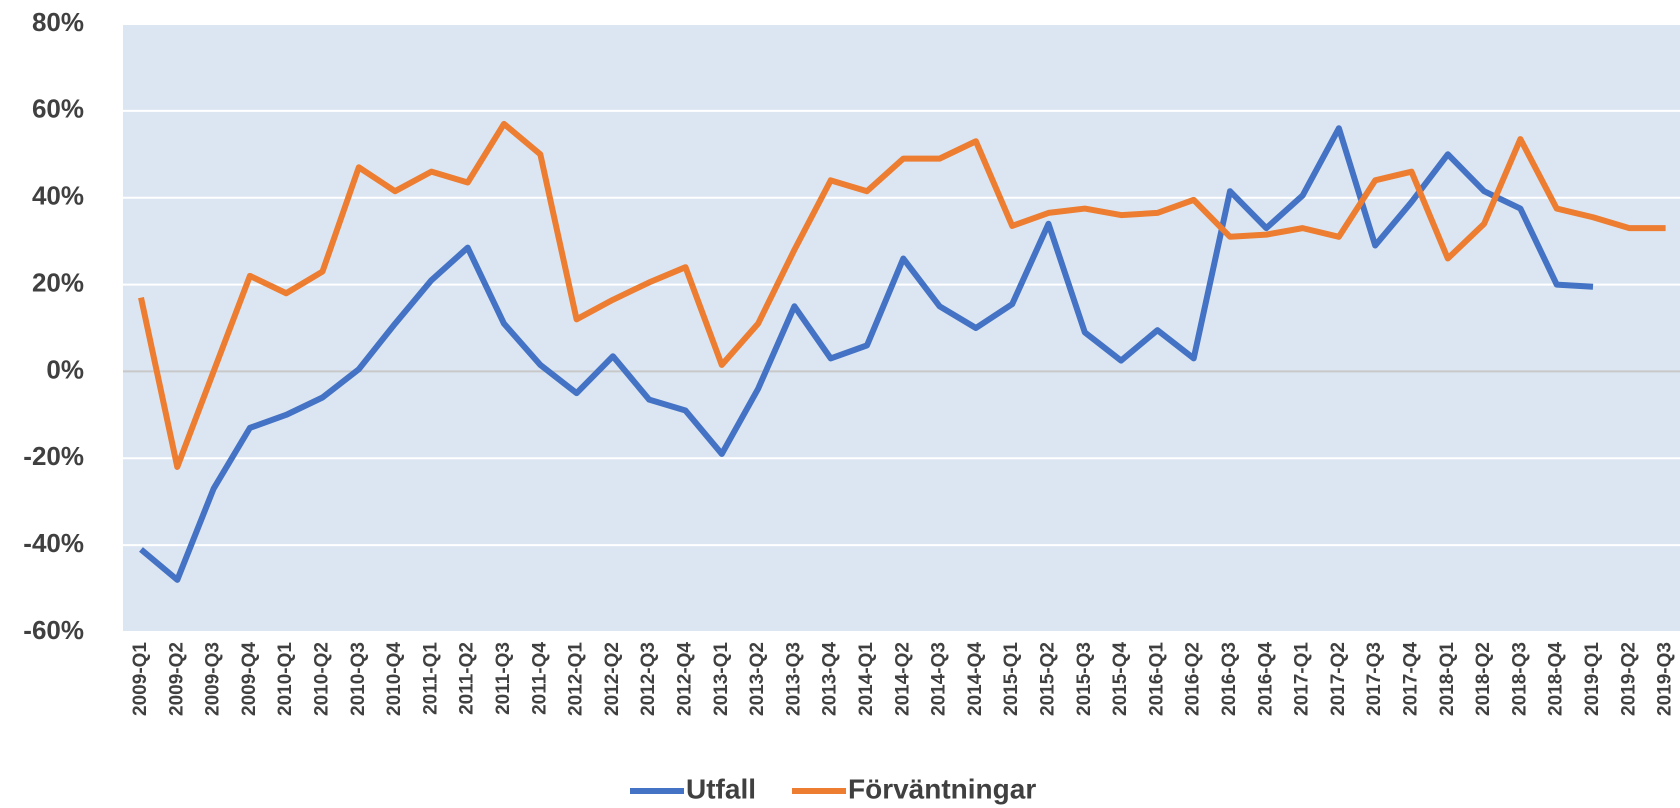 The height and width of the screenshot is (808, 1680). What do you see at coordinates (1011, 679) in the screenshot?
I see `x-tick-label: 2015-Q1` at bounding box center [1011, 679].